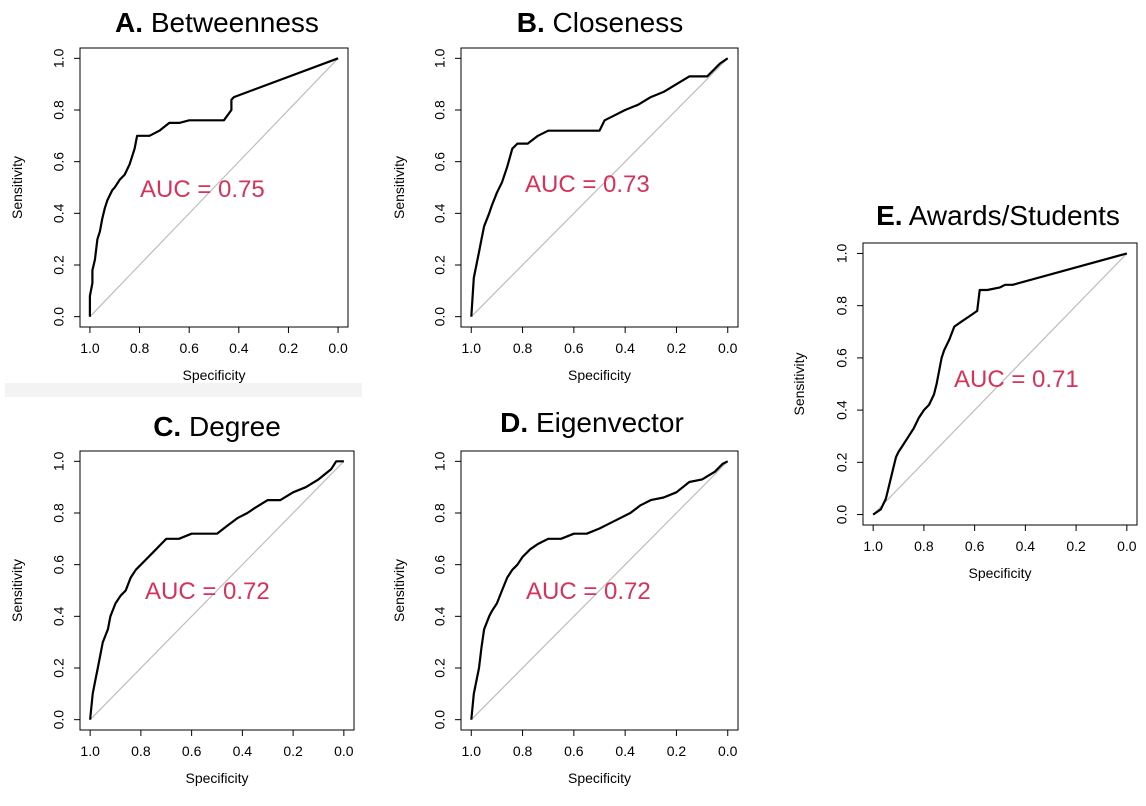 This screenshot has width=1146, height=806. What do you see at coordinates (207, 591) in the screenshot?
I see `auc-annotation: AUC = 0.72` at bounding box center [207, 591].